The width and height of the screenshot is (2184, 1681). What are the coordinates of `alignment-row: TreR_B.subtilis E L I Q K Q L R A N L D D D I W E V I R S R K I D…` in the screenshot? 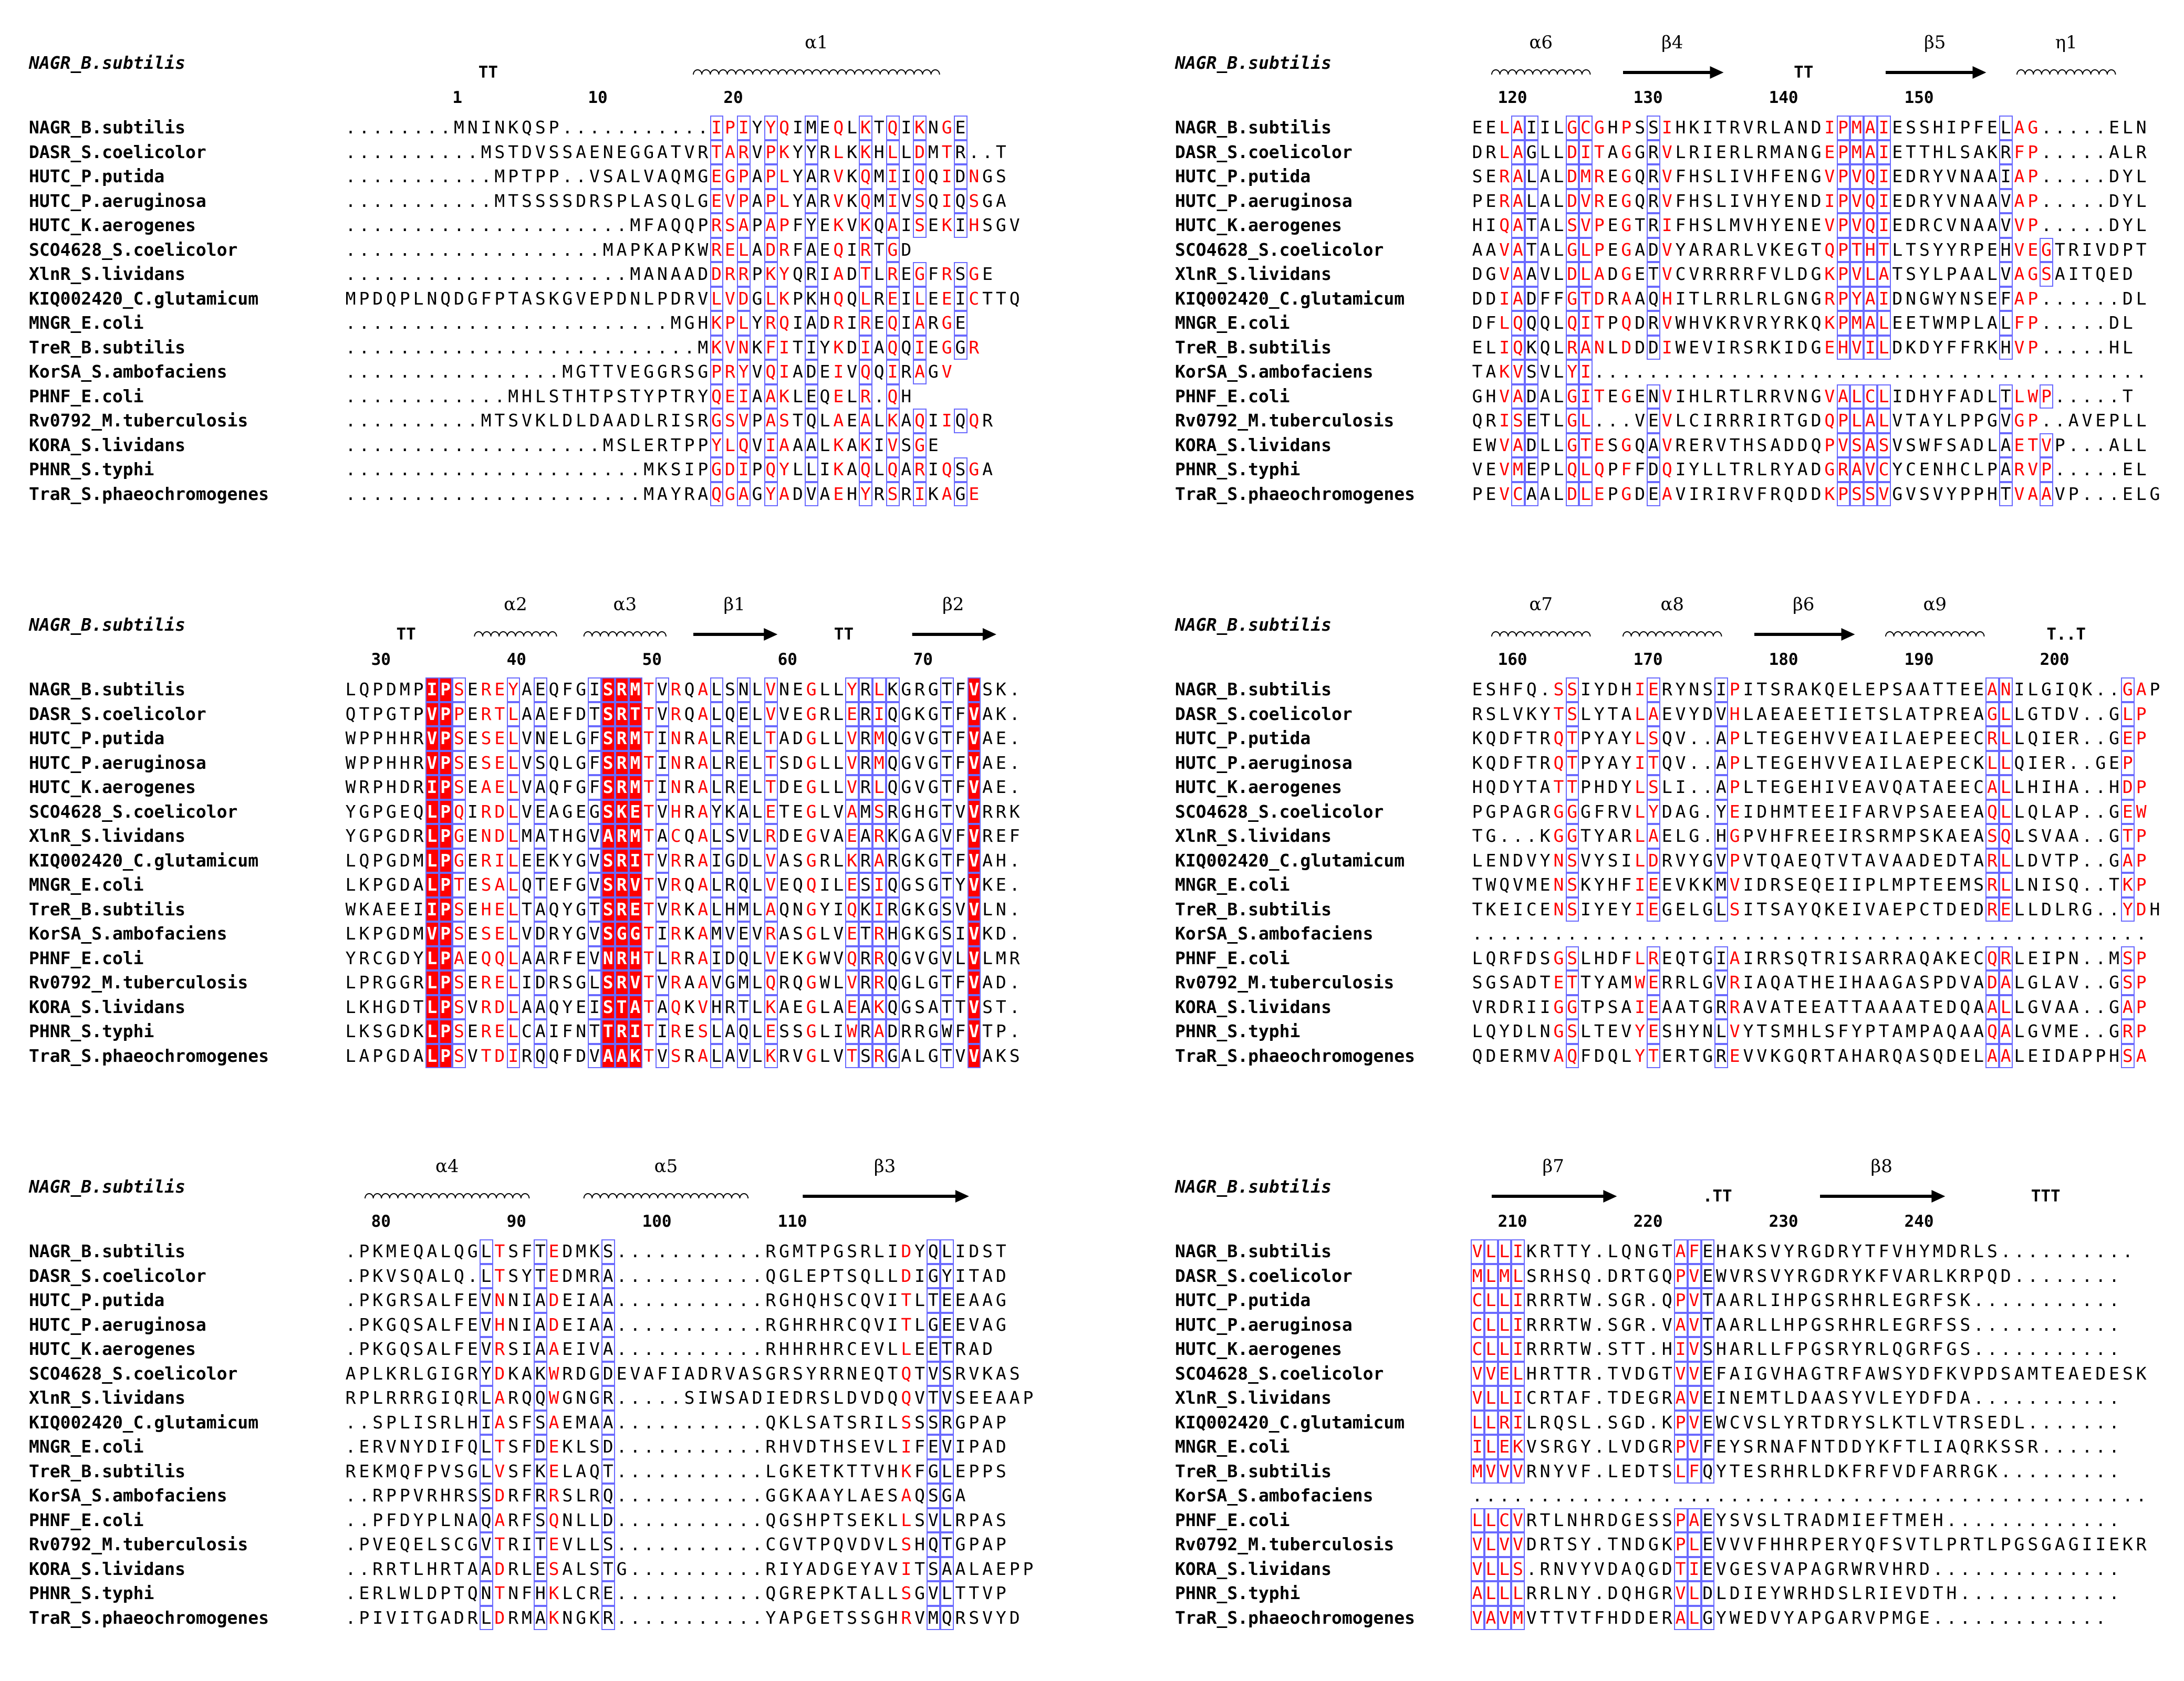 It's located at (1679, 348).